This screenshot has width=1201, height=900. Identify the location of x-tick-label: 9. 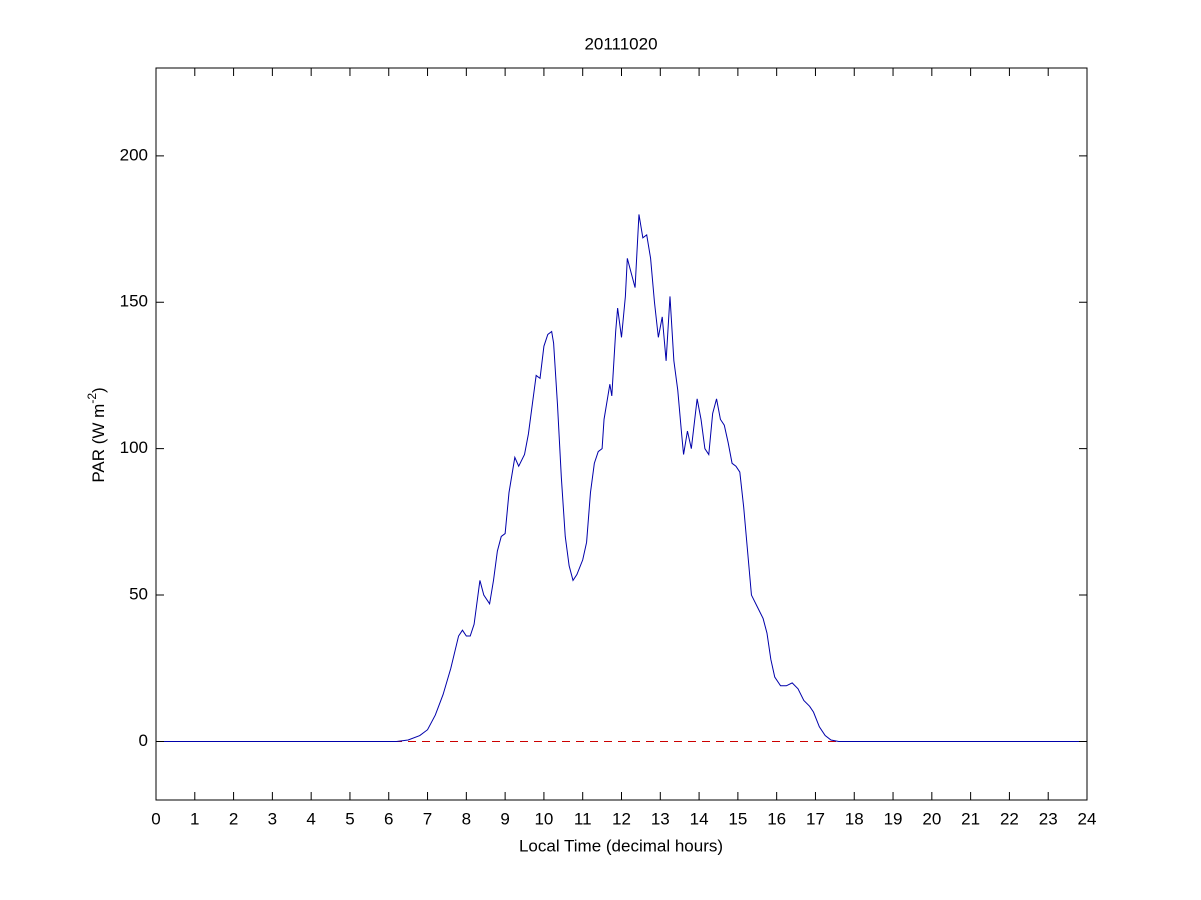
(504, 818).